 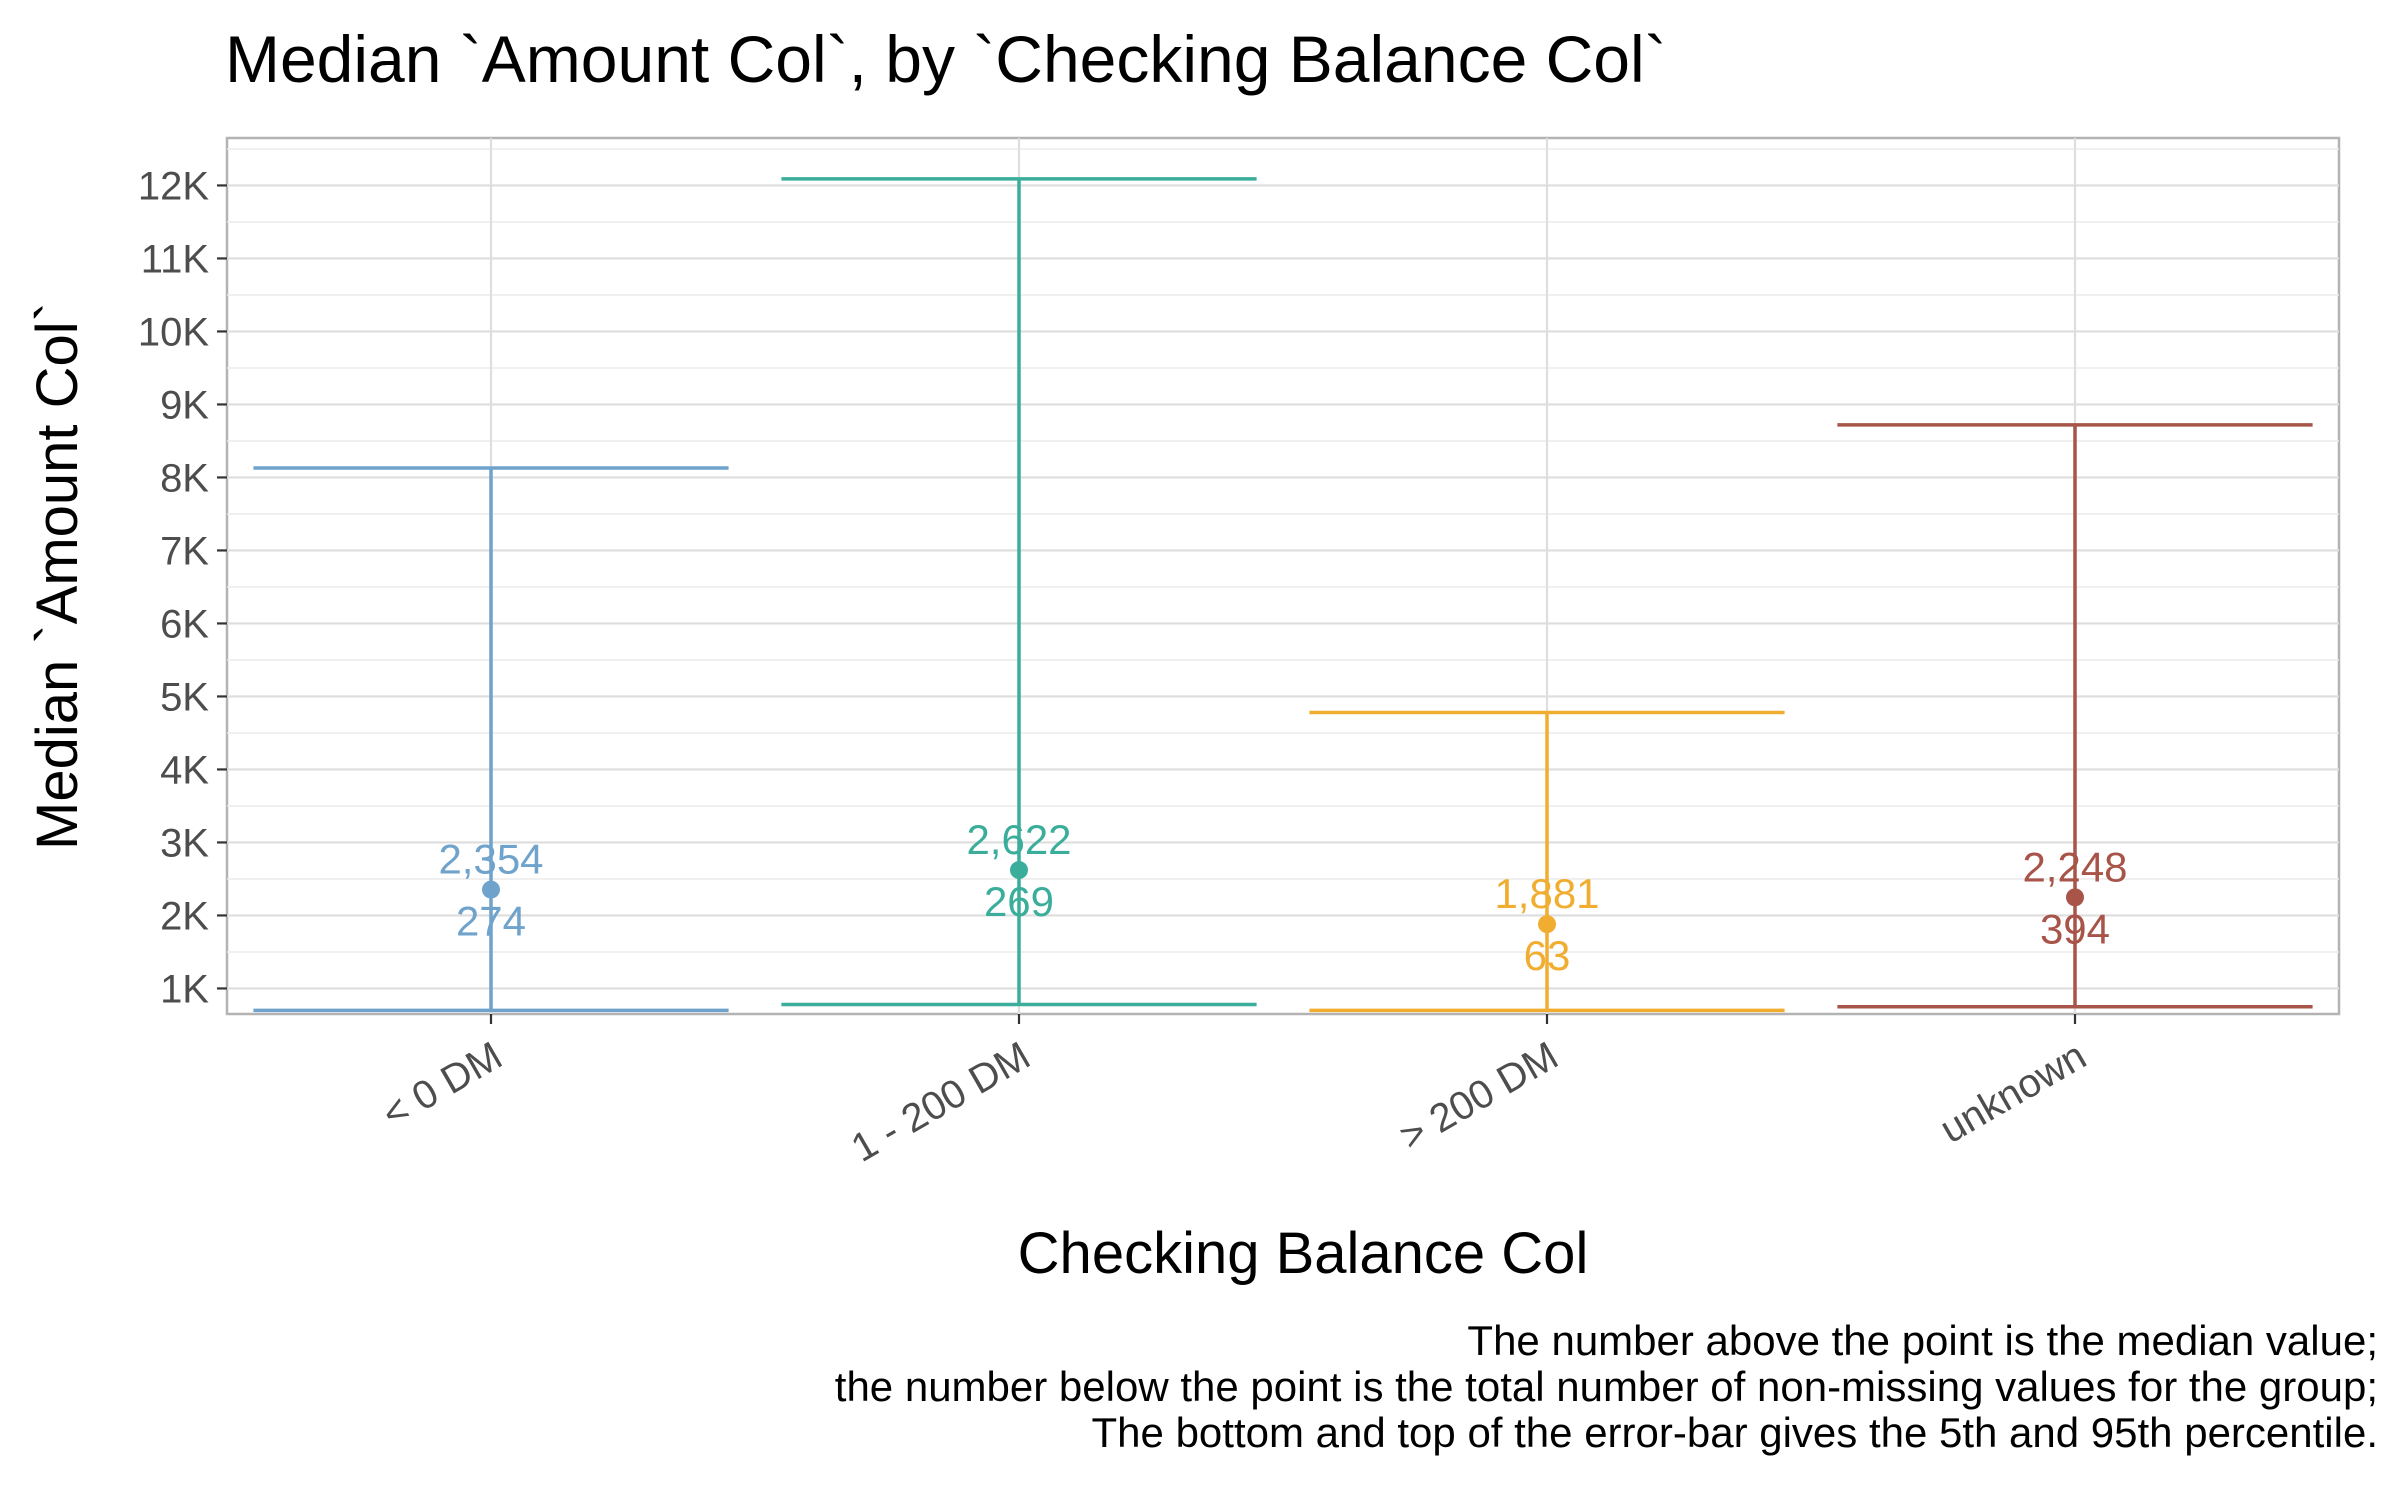 What do you see at coordinates (490, 859) in the screenshot?
I see `median-label: 2,354` at bounding box center [490, 859].